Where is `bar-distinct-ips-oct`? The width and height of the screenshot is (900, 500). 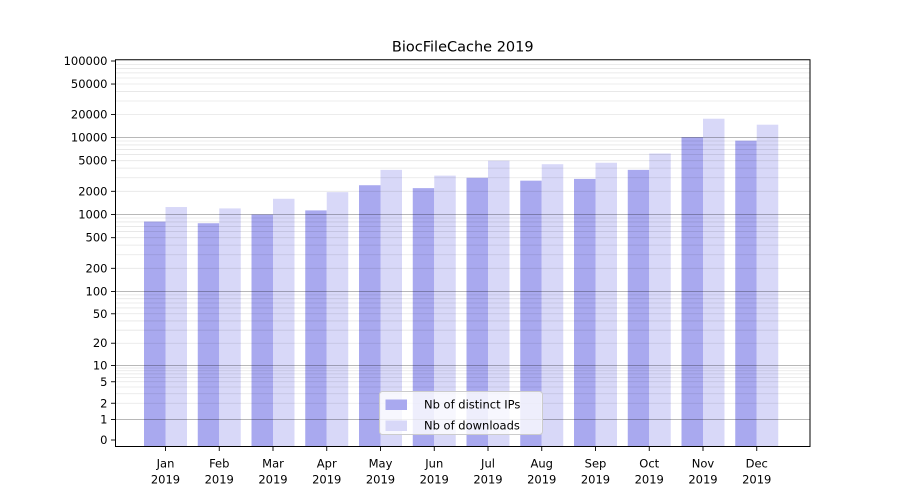 bar-distinct-ips-oct is located at coordinates (638, 308).